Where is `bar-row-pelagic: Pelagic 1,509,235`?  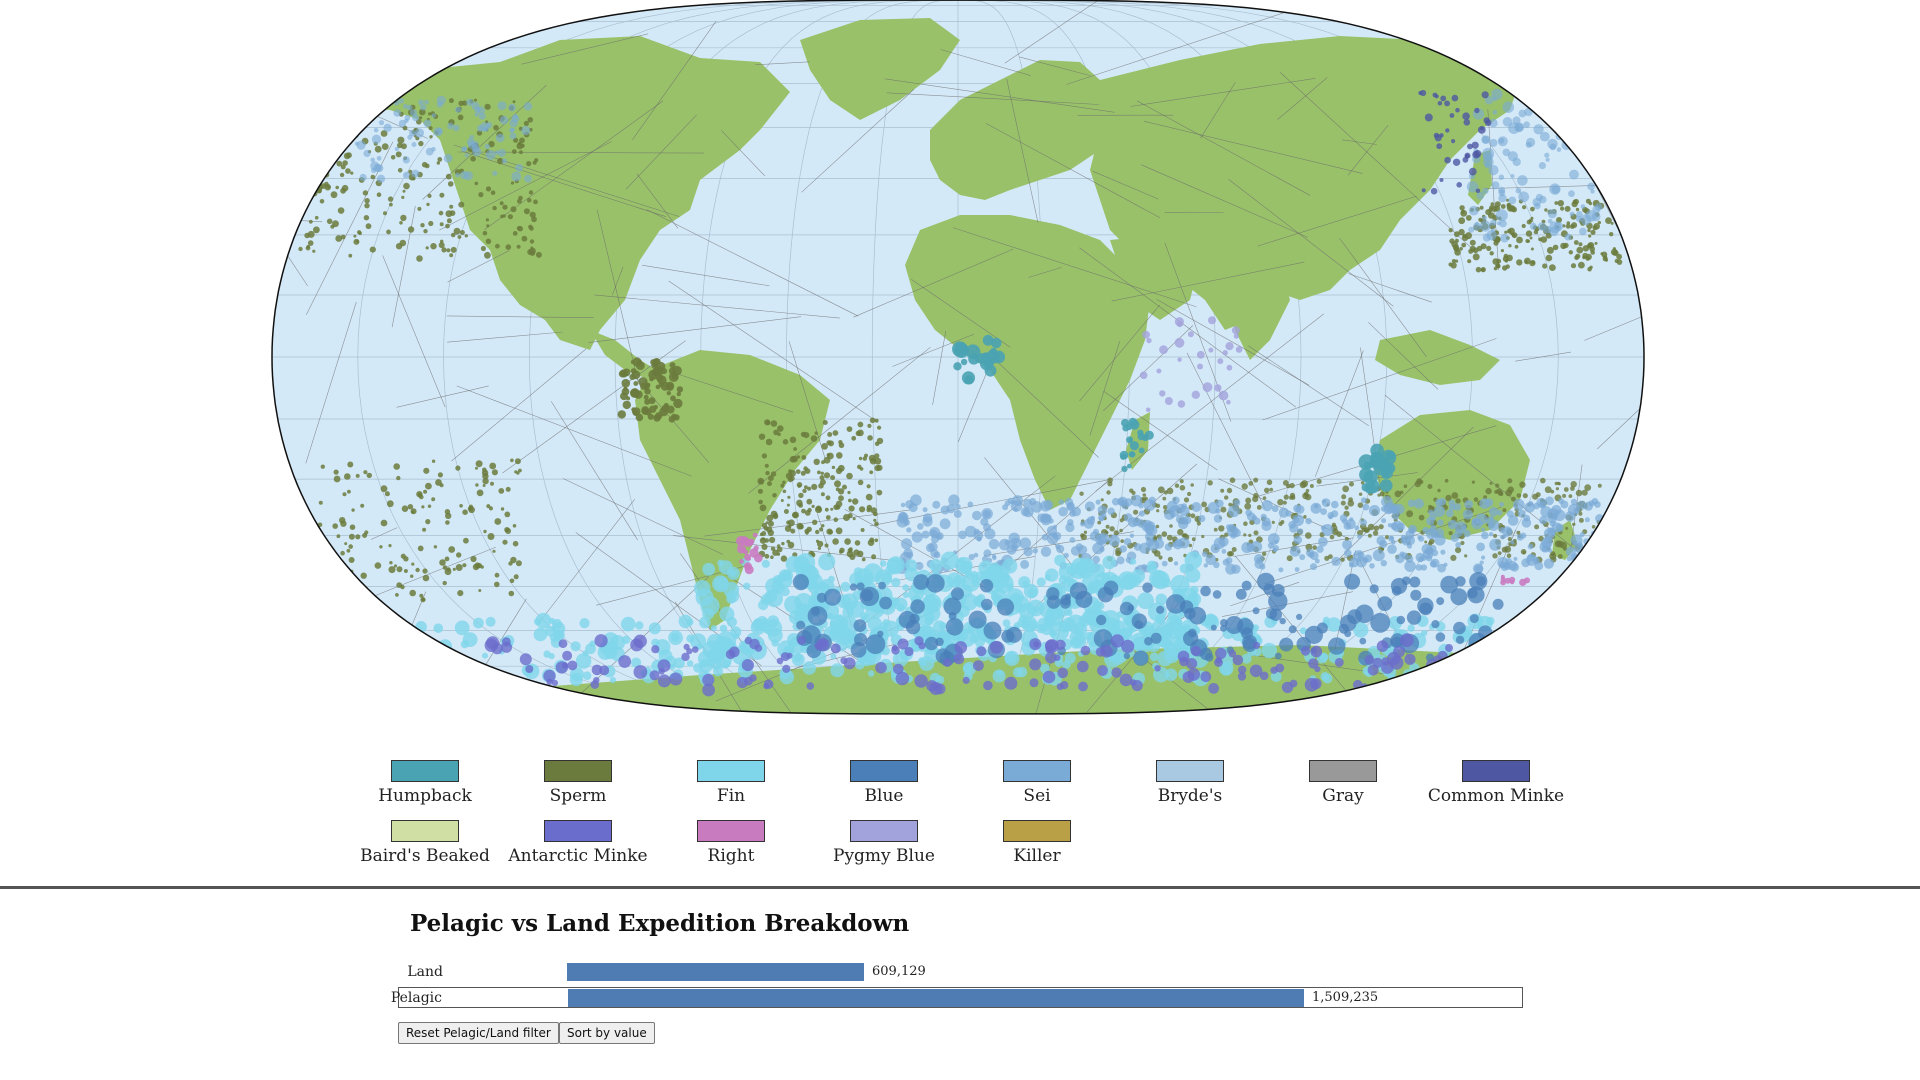 bar-row-pelagic: Pelagic 1,509,235 is located at coordinates (957, 997).